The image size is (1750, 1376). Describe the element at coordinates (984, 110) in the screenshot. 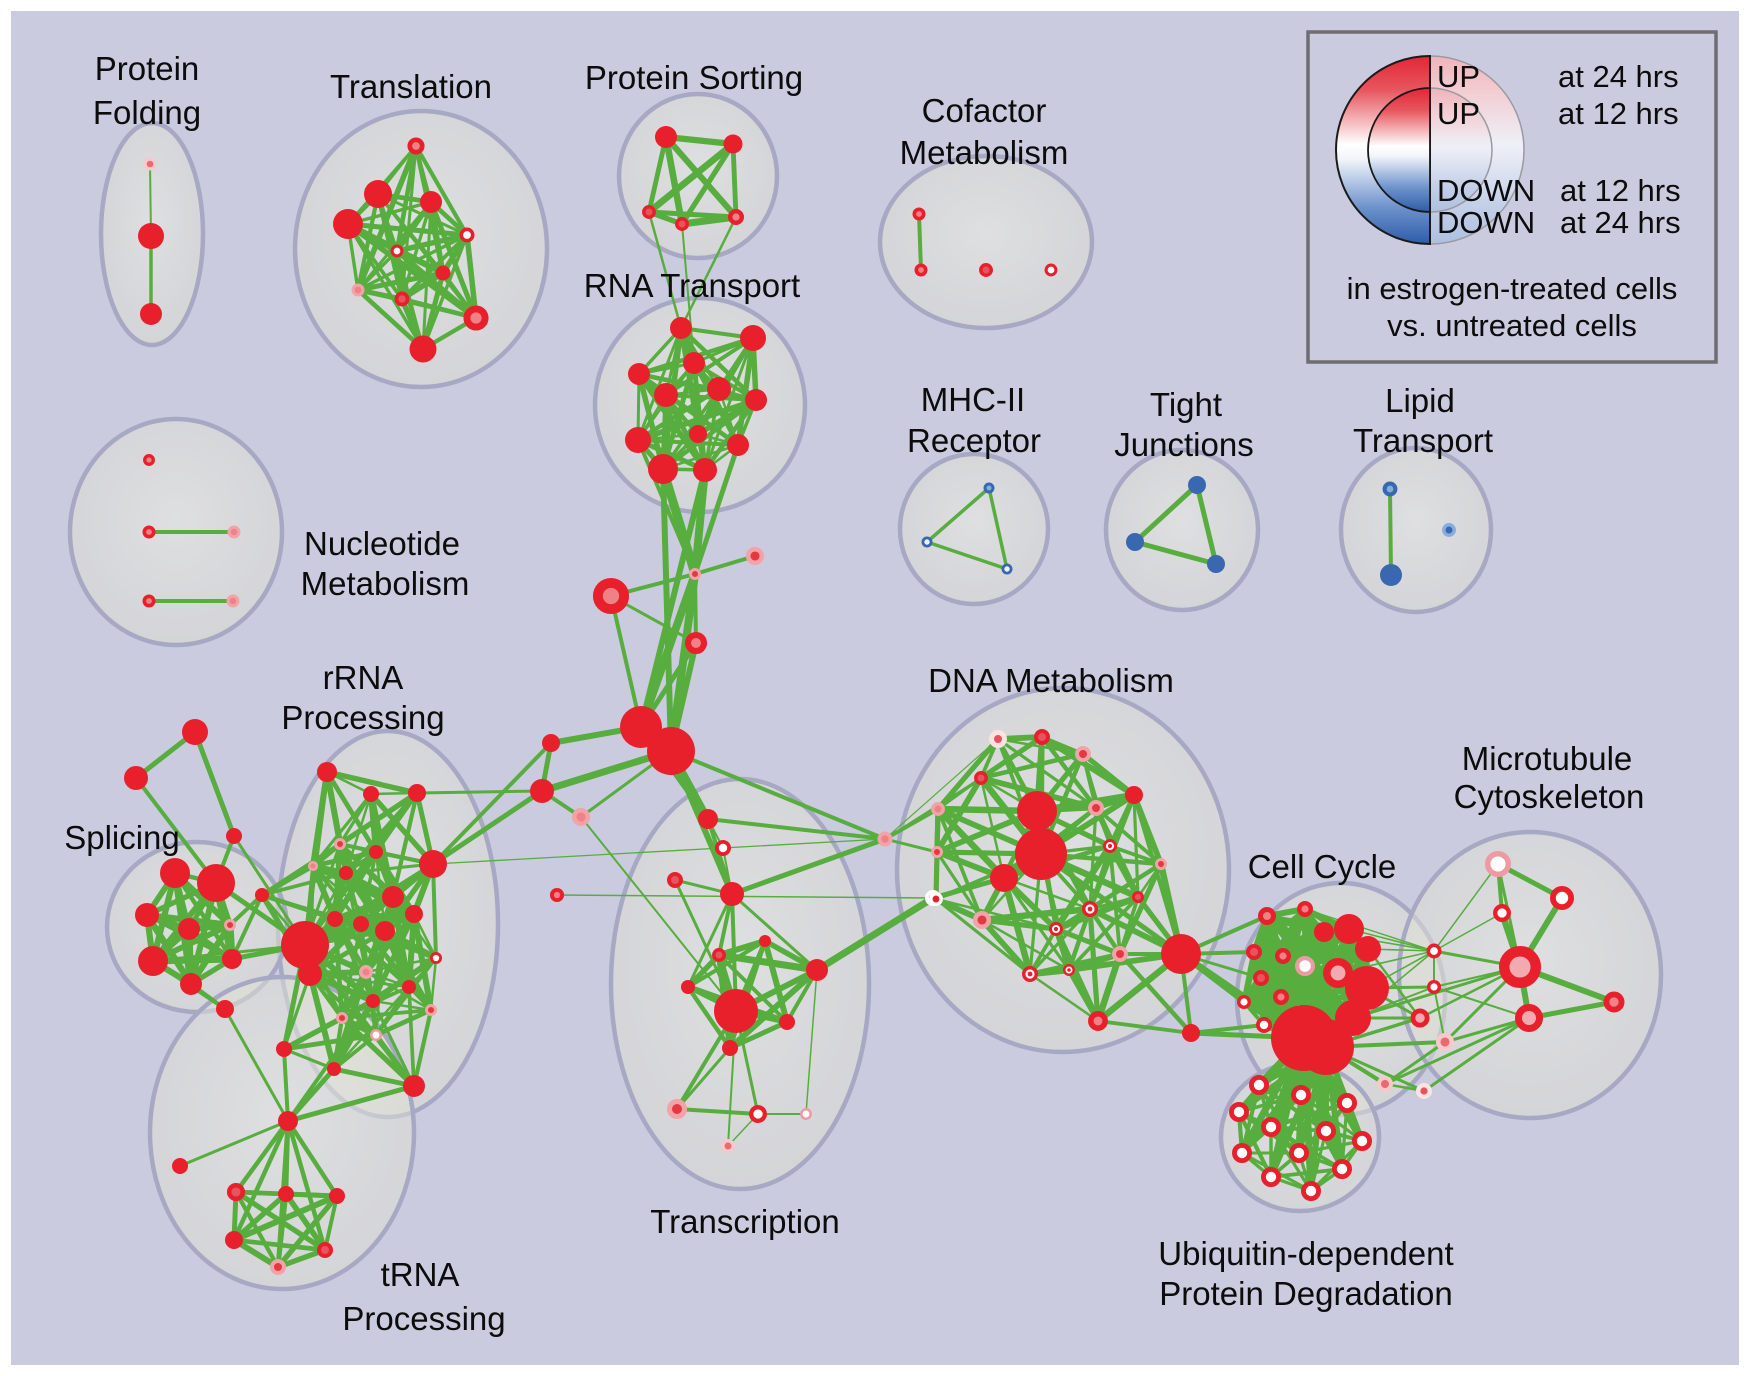

I see `svg-text: Cofactor` at that location.